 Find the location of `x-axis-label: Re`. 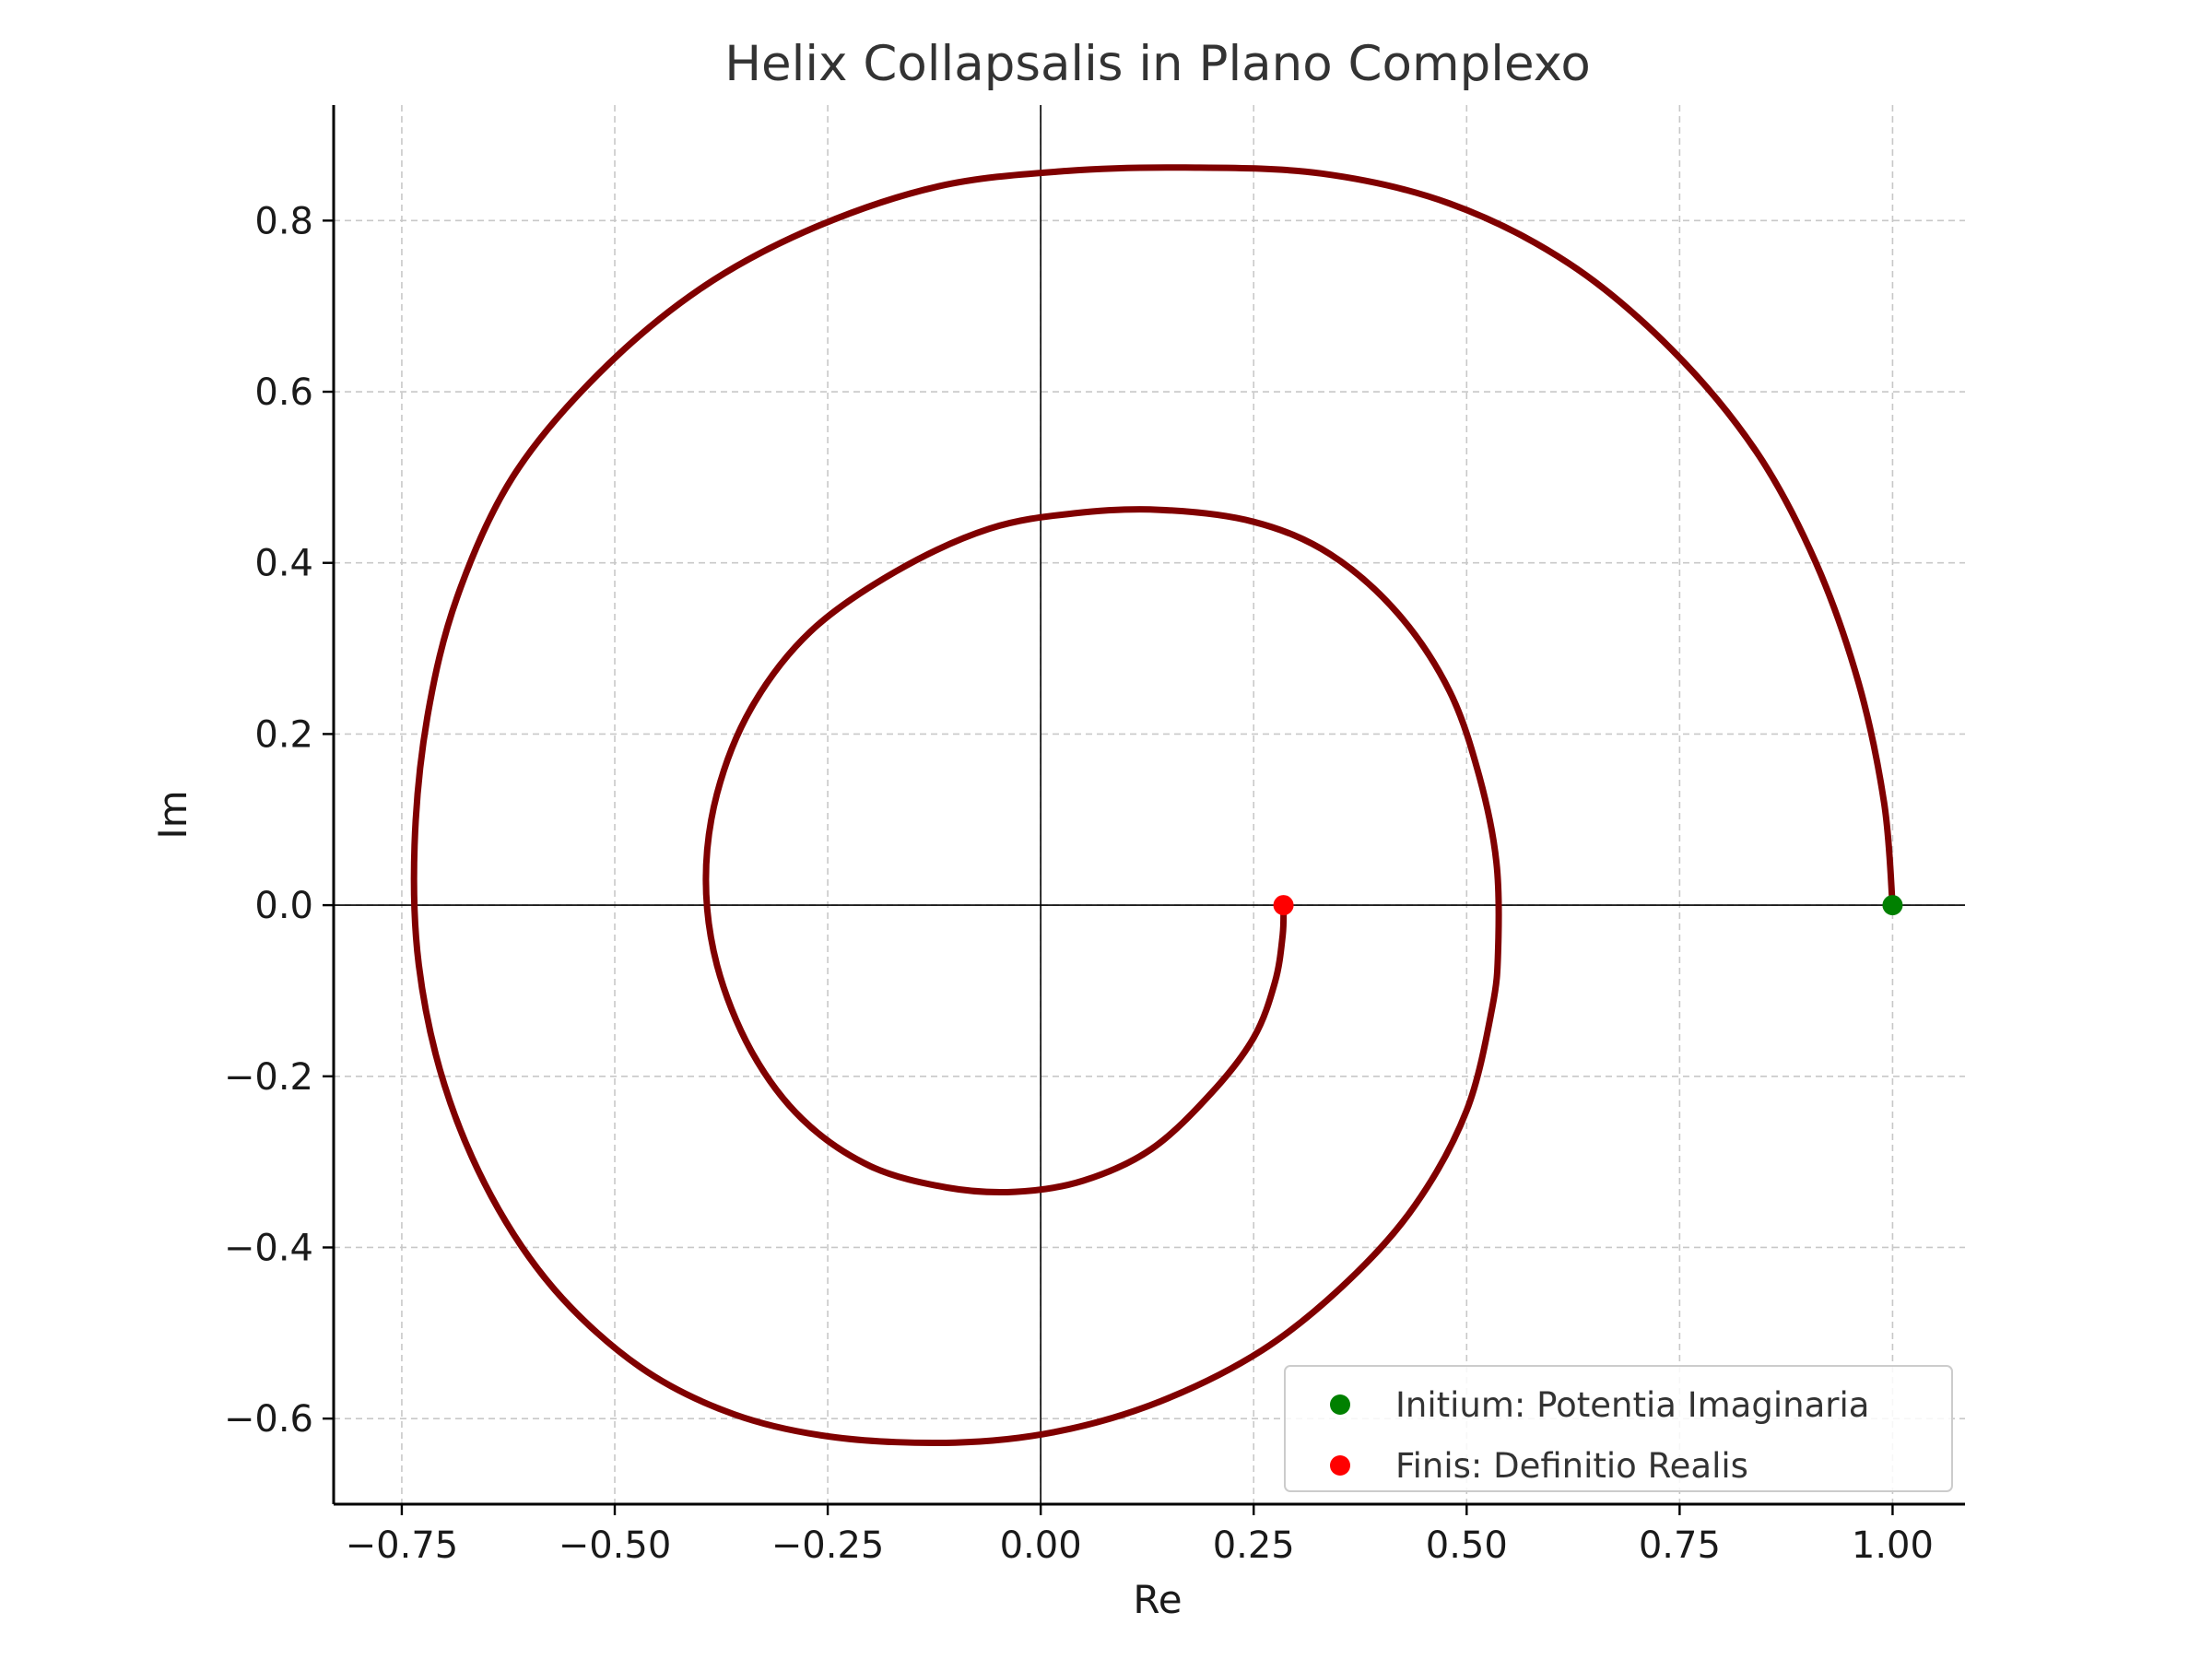

x-axis-label: Re is located at coordinates (1157, 1599).